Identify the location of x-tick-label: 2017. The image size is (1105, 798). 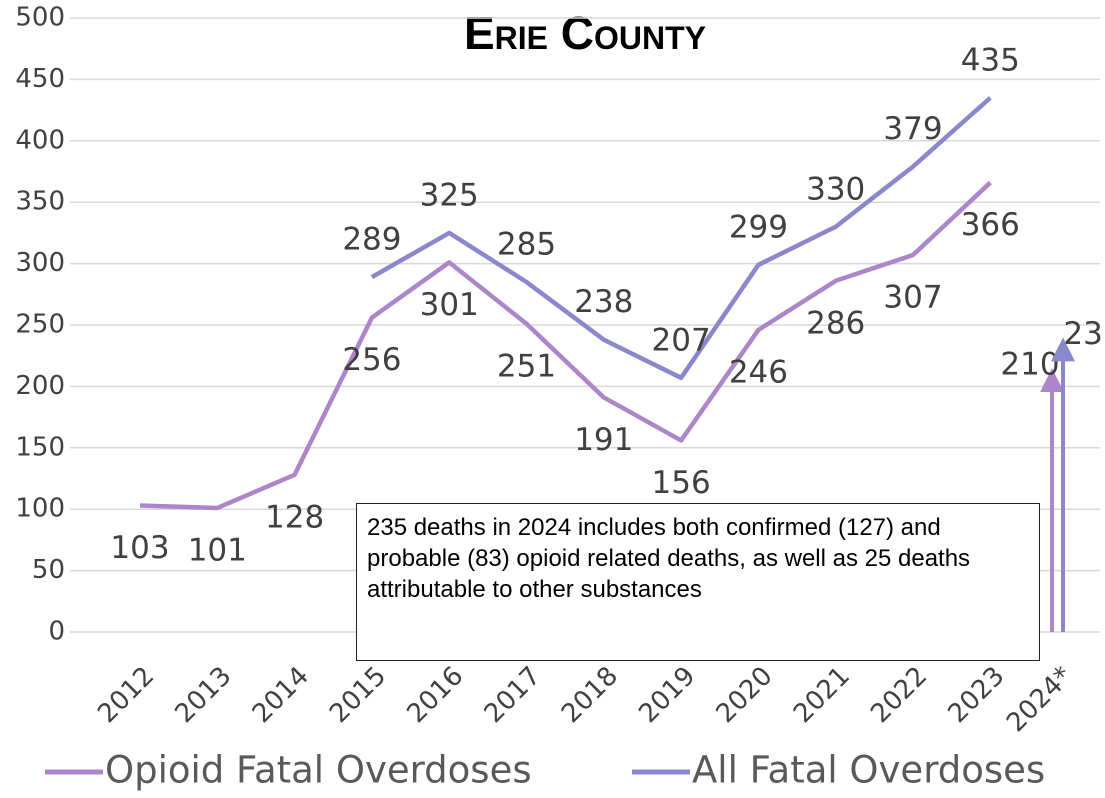
(513, 695).